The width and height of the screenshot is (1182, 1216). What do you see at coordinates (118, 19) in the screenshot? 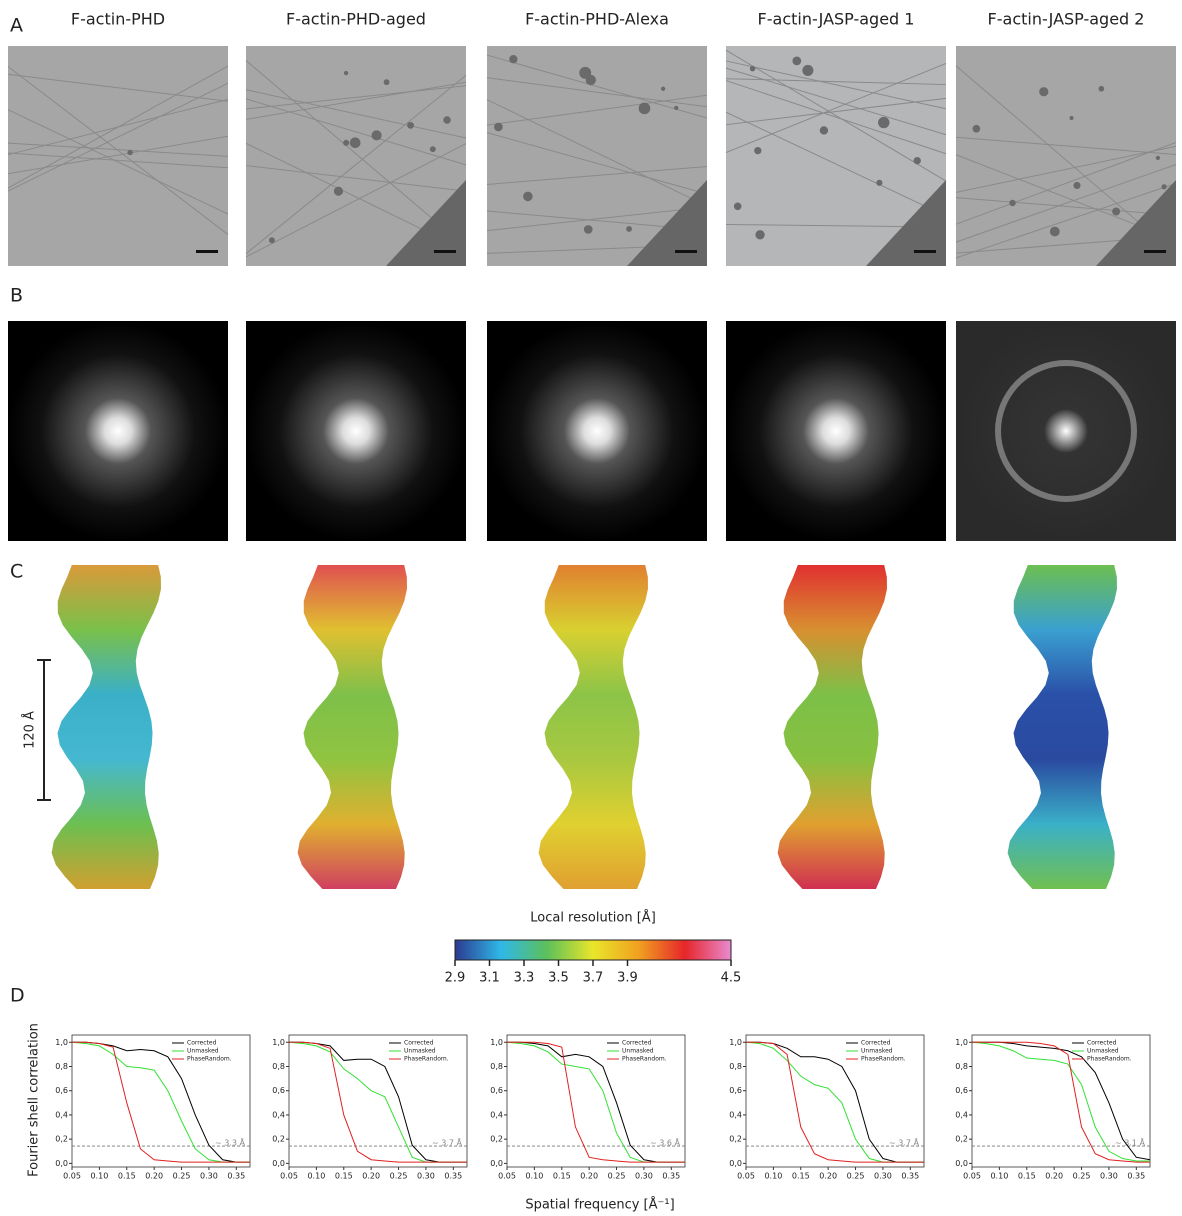
I see `column-title: F-actin-PHD` at bounding box center [118, 19].